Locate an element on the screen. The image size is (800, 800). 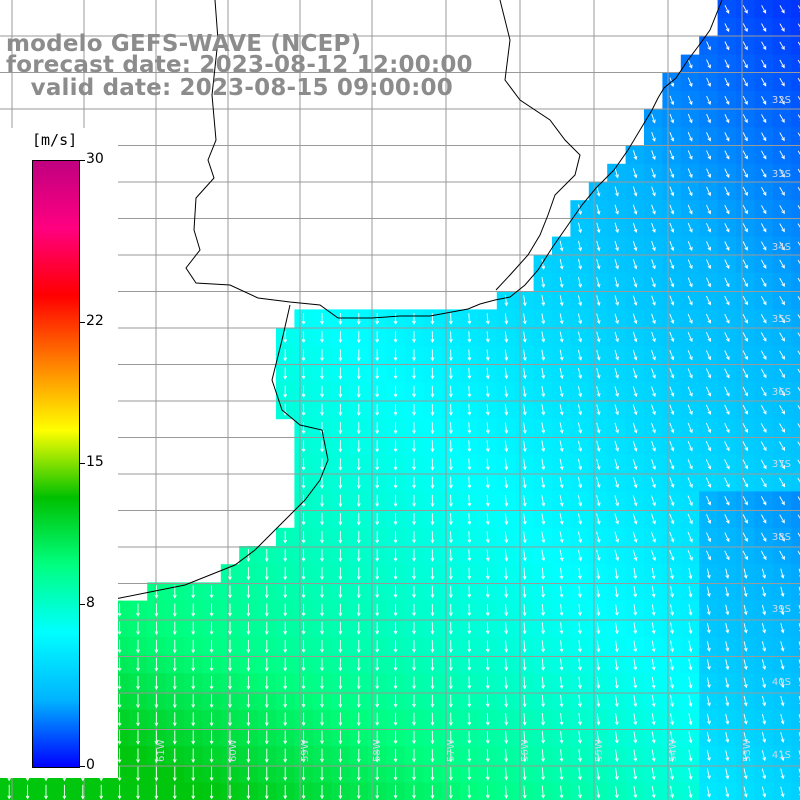
lon-label: 55W is located at coordinates (599, 750).